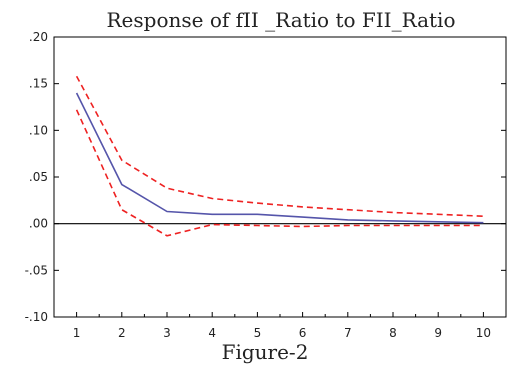  What do you see at coordinates (348, 333) in the screenshot?
I see `x-tick-label: 7` at bounding box center [348, 333].